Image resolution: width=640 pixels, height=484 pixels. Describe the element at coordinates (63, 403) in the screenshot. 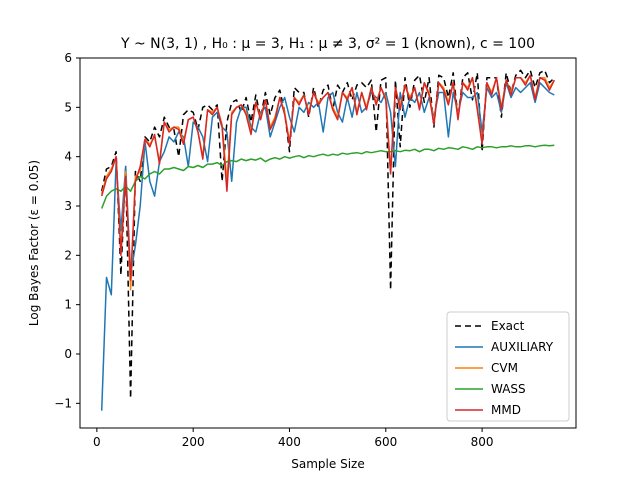

I see `y-tick-label: −1` at that location.